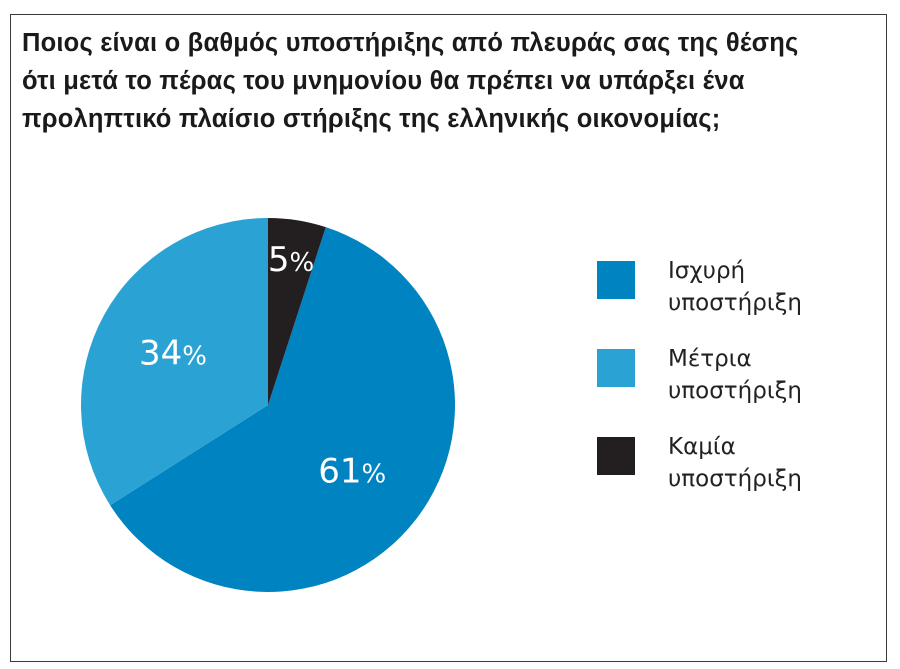 This screenshot has width=900, height=669. I want to click on data-label-moderate: 34%, so click(173, 354).